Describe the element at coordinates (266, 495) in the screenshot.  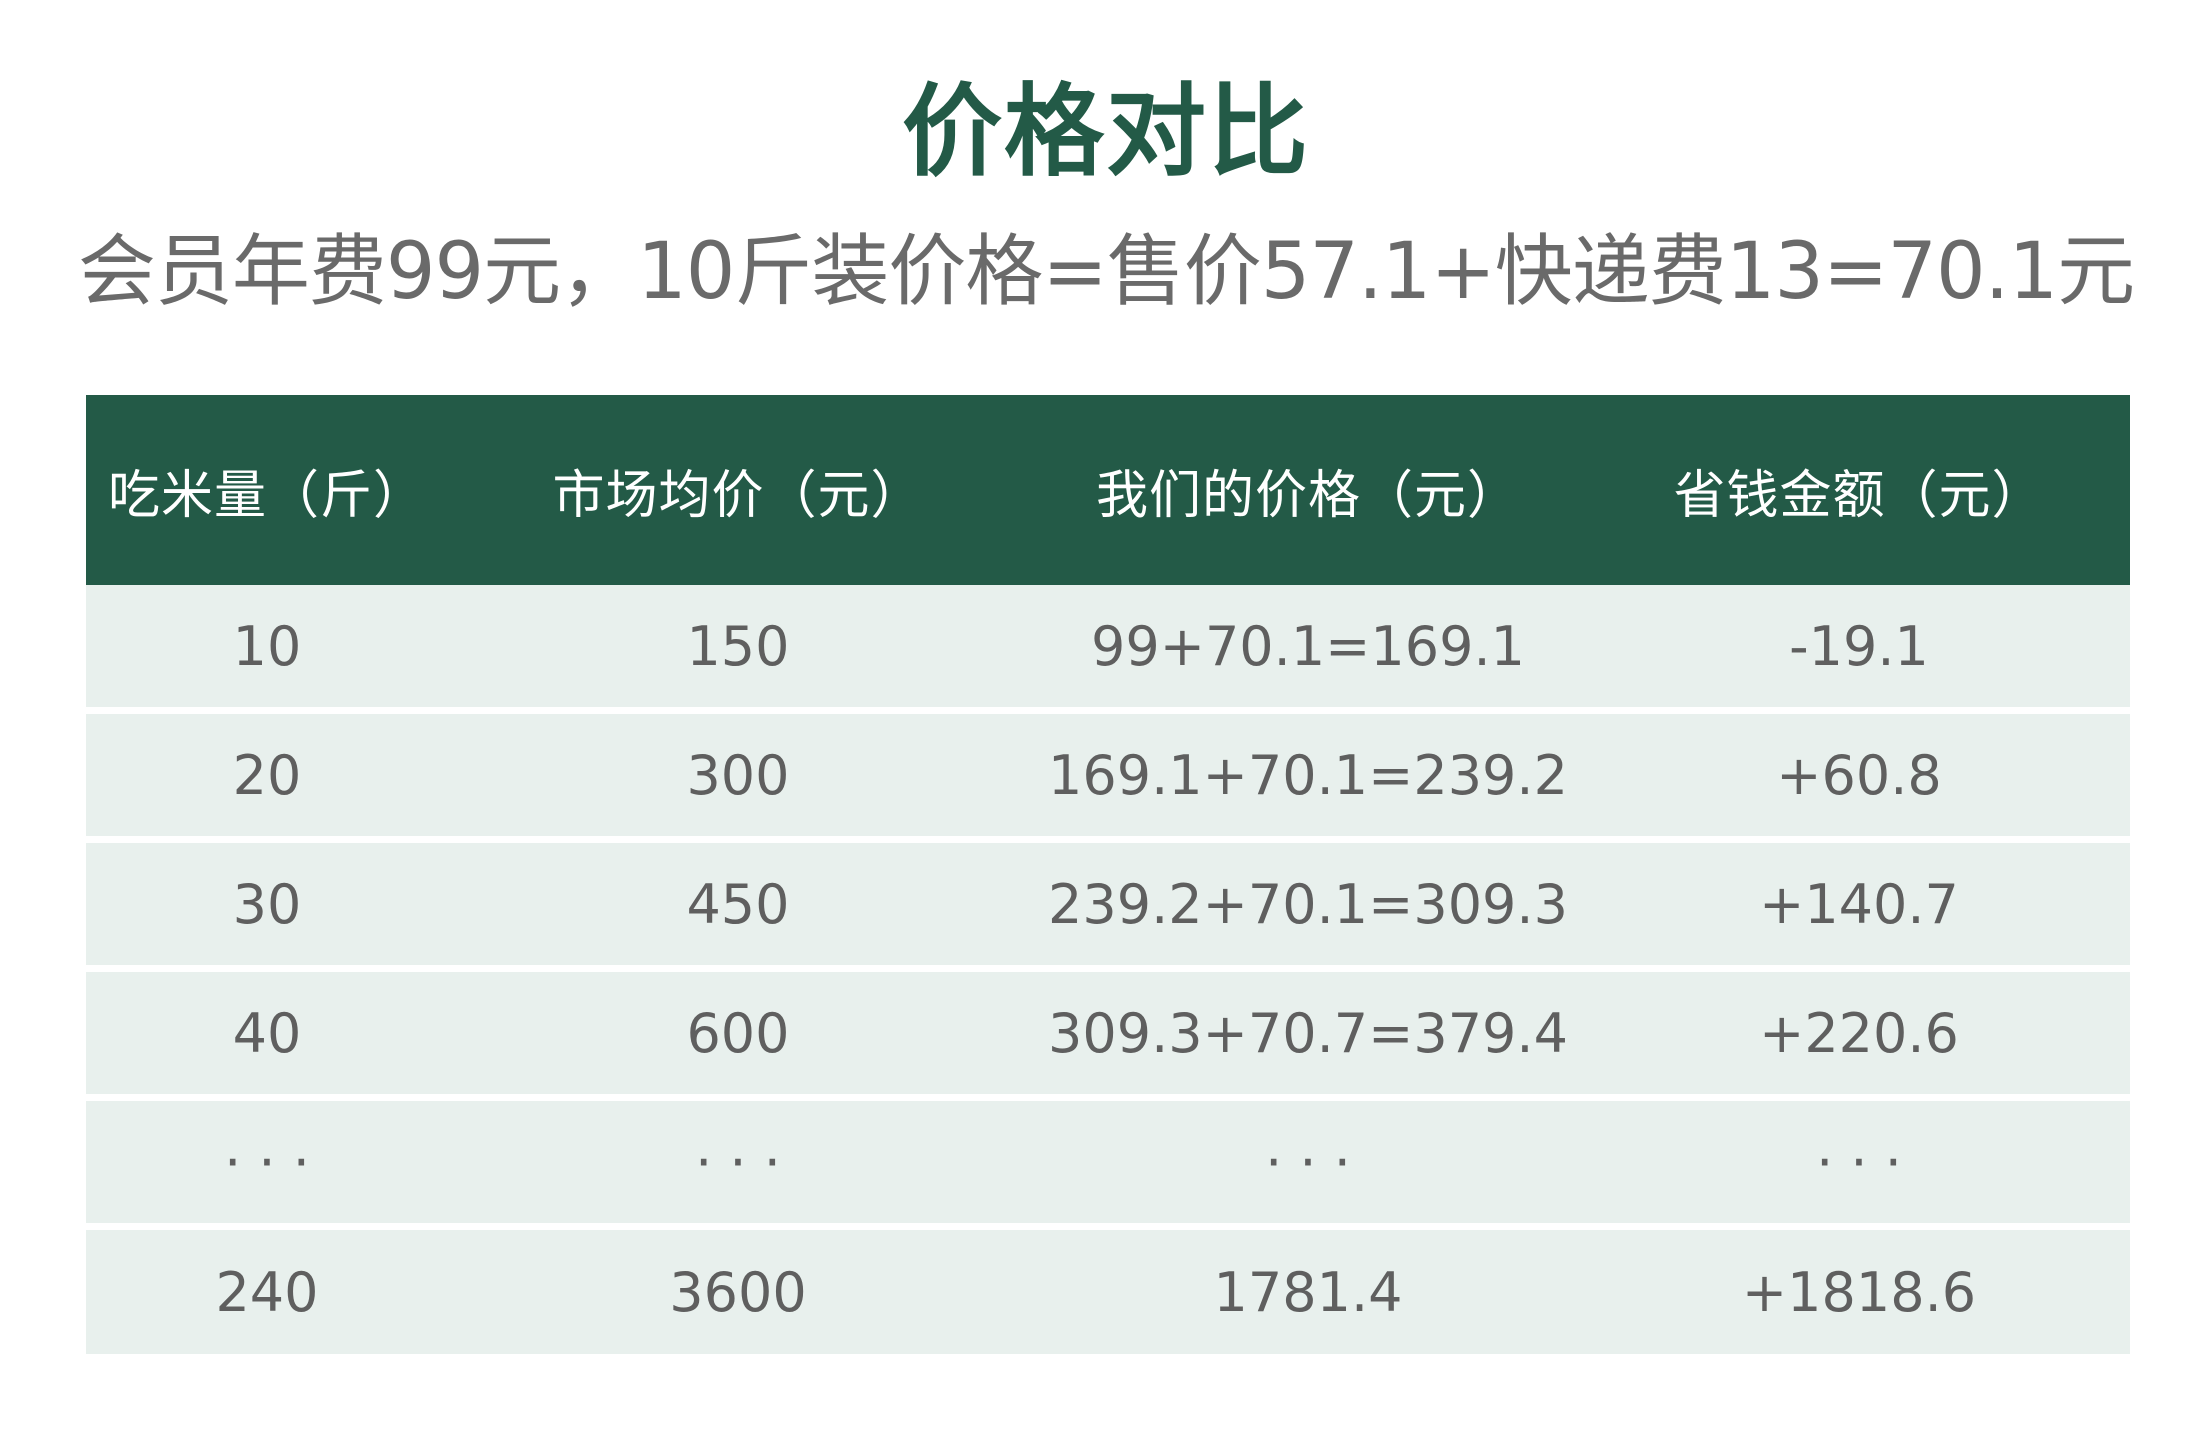
I see `header-rice-amount: 吃米量（斤）` at that location.